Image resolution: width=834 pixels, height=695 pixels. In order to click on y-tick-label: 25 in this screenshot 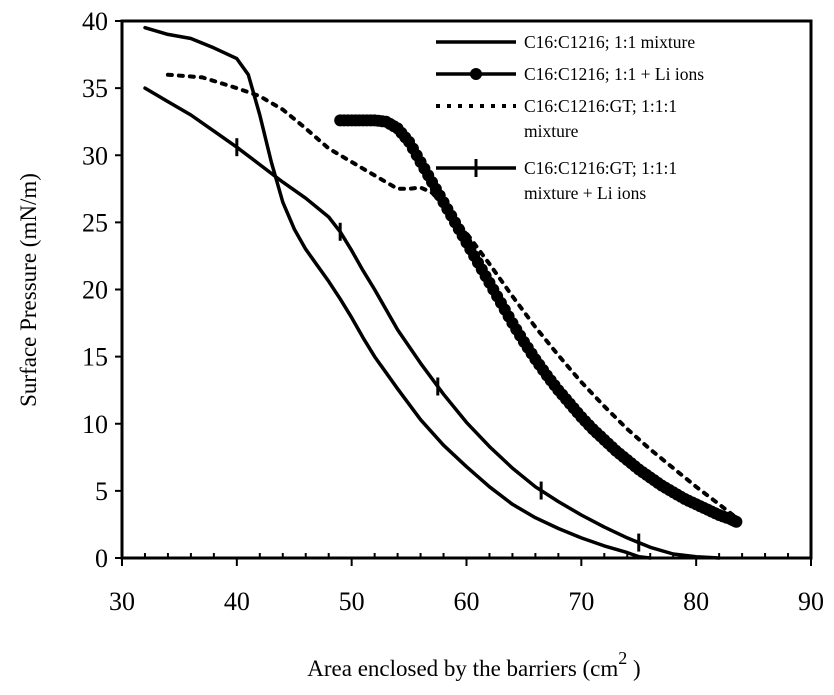, I will do `click(95, 222)`.